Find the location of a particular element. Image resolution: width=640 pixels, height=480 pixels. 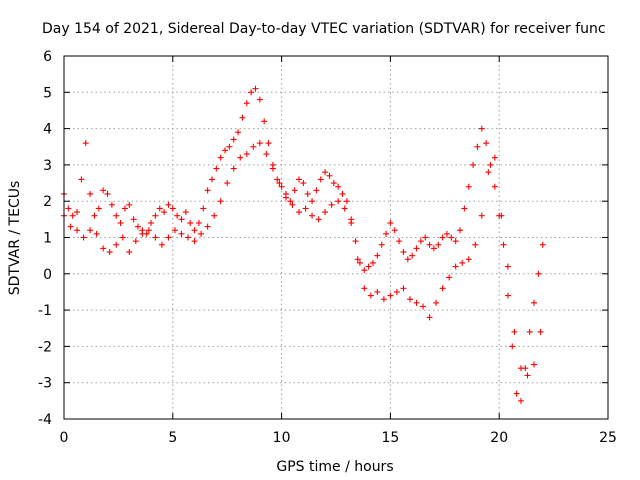

x-tick-label: 0 is located at coordinates (64, 438).